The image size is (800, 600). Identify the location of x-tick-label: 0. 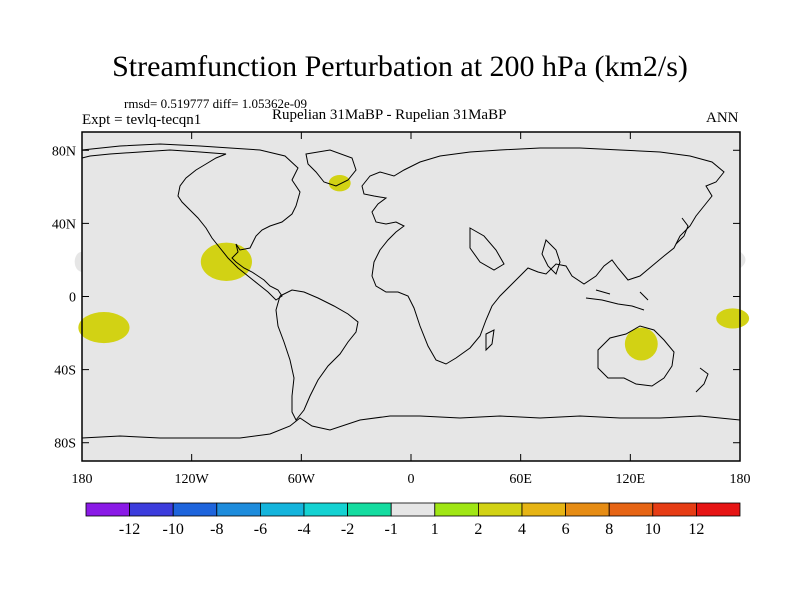
(411, 479).